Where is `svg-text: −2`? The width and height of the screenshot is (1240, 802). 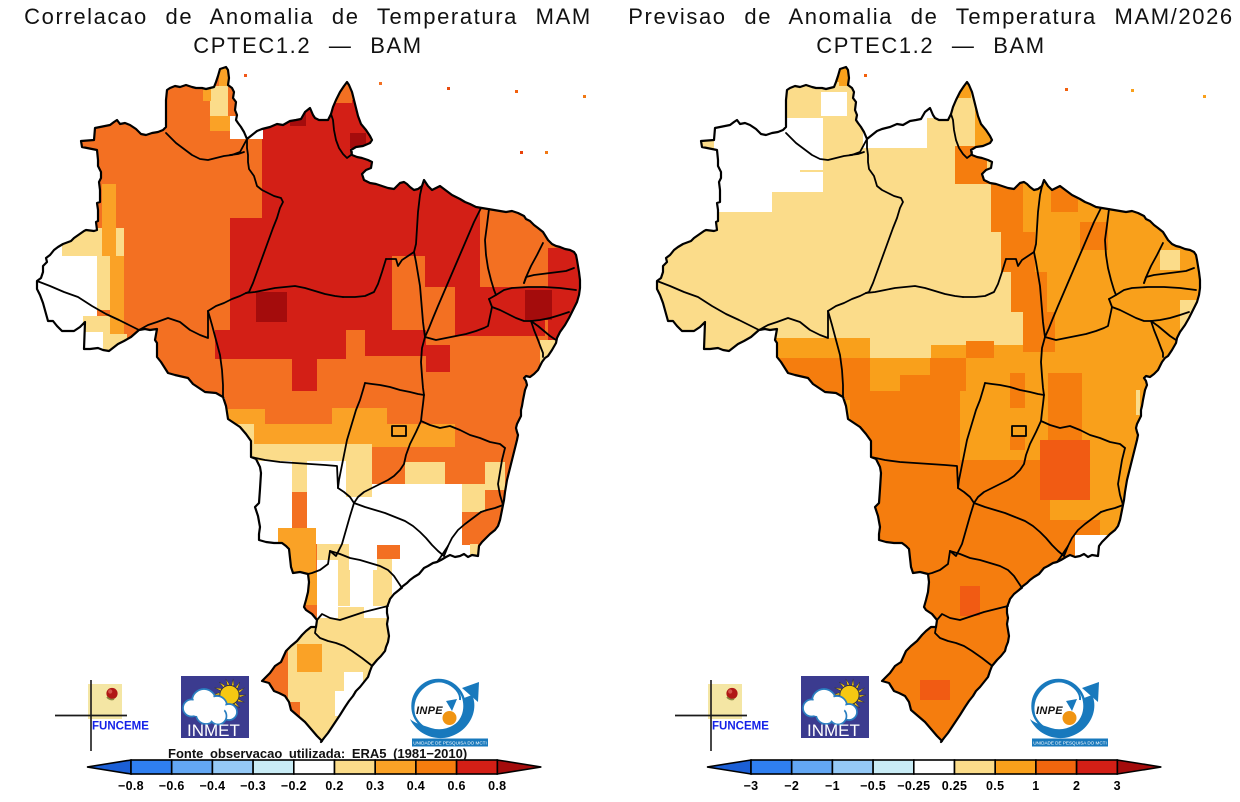 svg-text: −2 is located at coordinates (791, 786).